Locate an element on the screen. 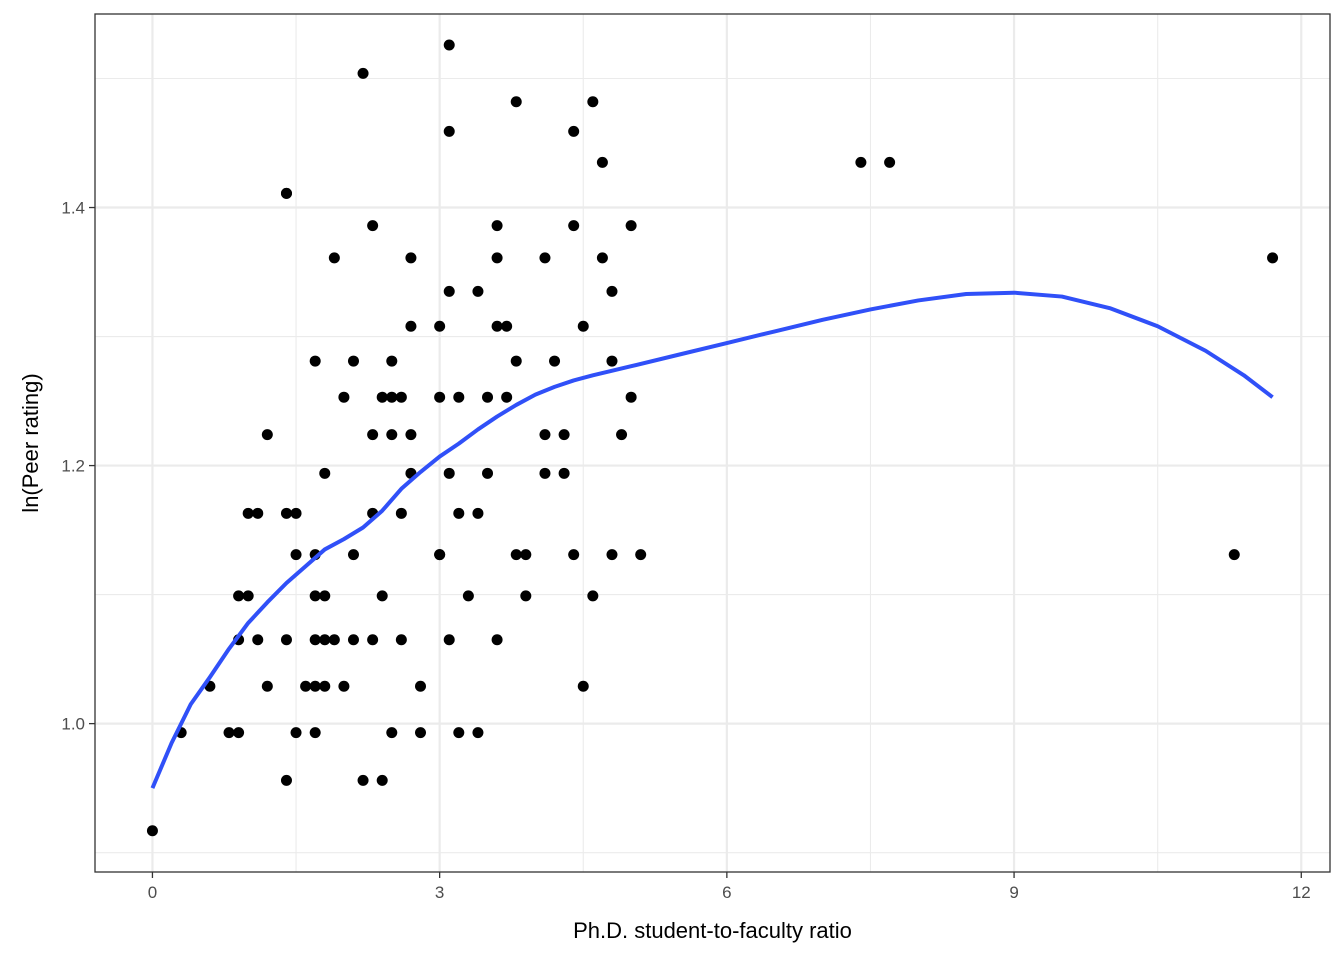 The image size is (1344, 960). y-axis-title: ln(Peer rating) is located at coordinates (30, 442).